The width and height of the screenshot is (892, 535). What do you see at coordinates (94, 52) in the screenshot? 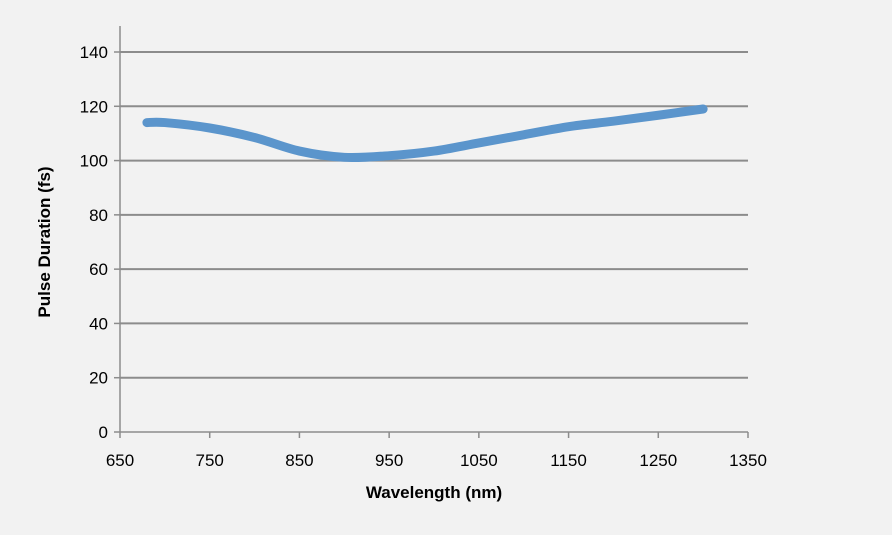
I see `y-tick-label: 140` at bounding box center [94, 52].